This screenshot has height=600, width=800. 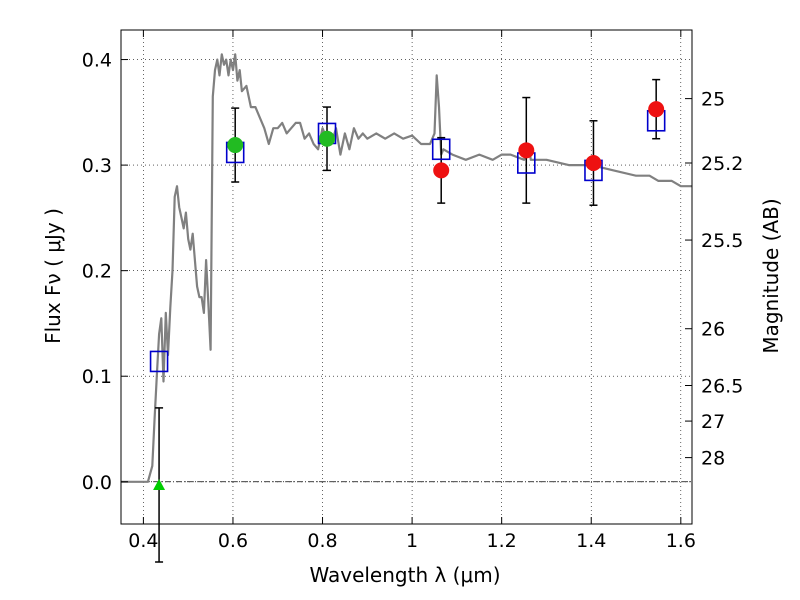 What do you see at coordinates (713, 422) in the screenshot?
I see `mag-tick-label: 27` at bounding box center [713, 422].